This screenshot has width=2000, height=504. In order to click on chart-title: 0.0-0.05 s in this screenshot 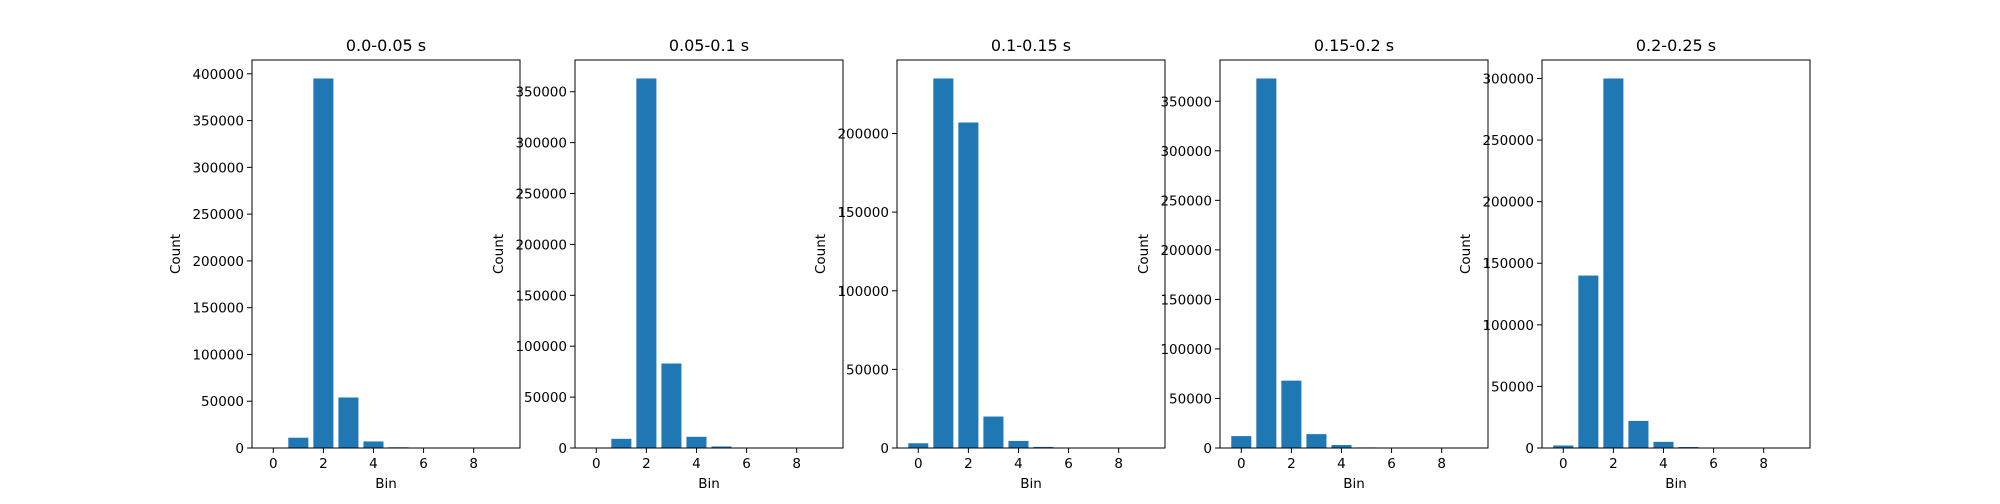, I will do `click(386, 45)`.